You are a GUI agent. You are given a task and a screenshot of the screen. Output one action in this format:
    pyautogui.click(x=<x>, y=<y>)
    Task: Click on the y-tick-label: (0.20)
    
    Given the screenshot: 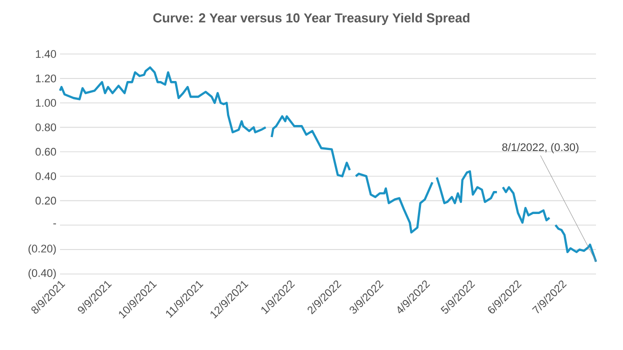 What is the action you would take?
    pyautogui.click(x=42, y=249)
    